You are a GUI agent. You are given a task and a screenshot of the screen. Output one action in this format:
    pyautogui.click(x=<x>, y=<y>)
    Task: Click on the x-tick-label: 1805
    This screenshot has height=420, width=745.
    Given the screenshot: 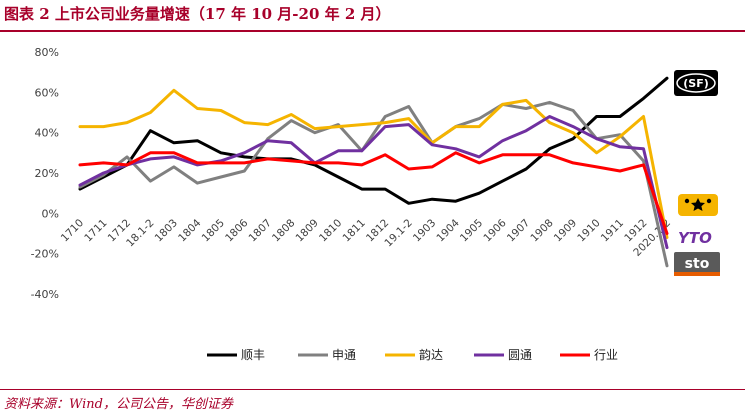 What is the action you would take?
    pyautogui.click(x=213, y=230)
    